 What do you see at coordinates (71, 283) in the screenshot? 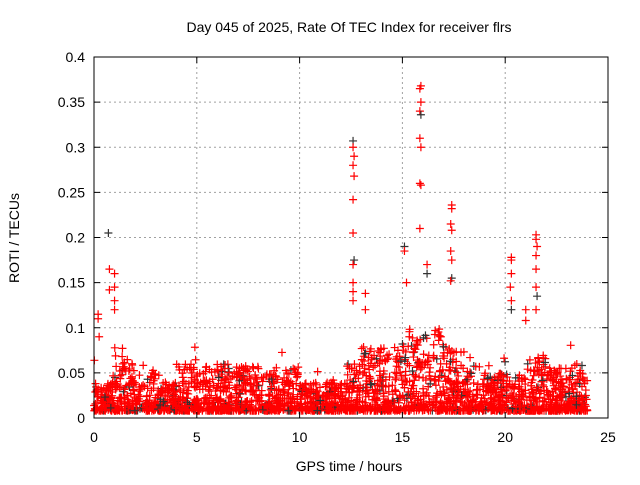
I see `y-tick-label: 0.15` at bounding box center [71, 283].